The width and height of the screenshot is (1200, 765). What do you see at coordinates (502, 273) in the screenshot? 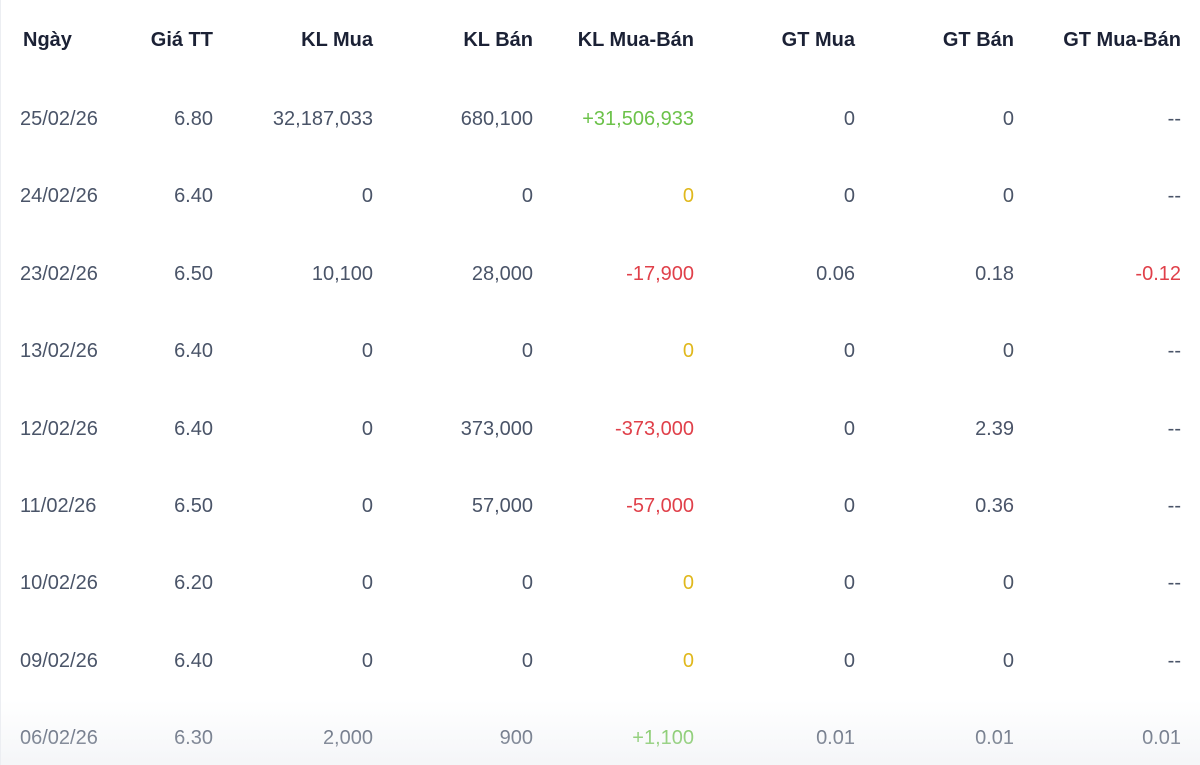
I see `table-cell: 28,000` at bounding box center [502, 273].